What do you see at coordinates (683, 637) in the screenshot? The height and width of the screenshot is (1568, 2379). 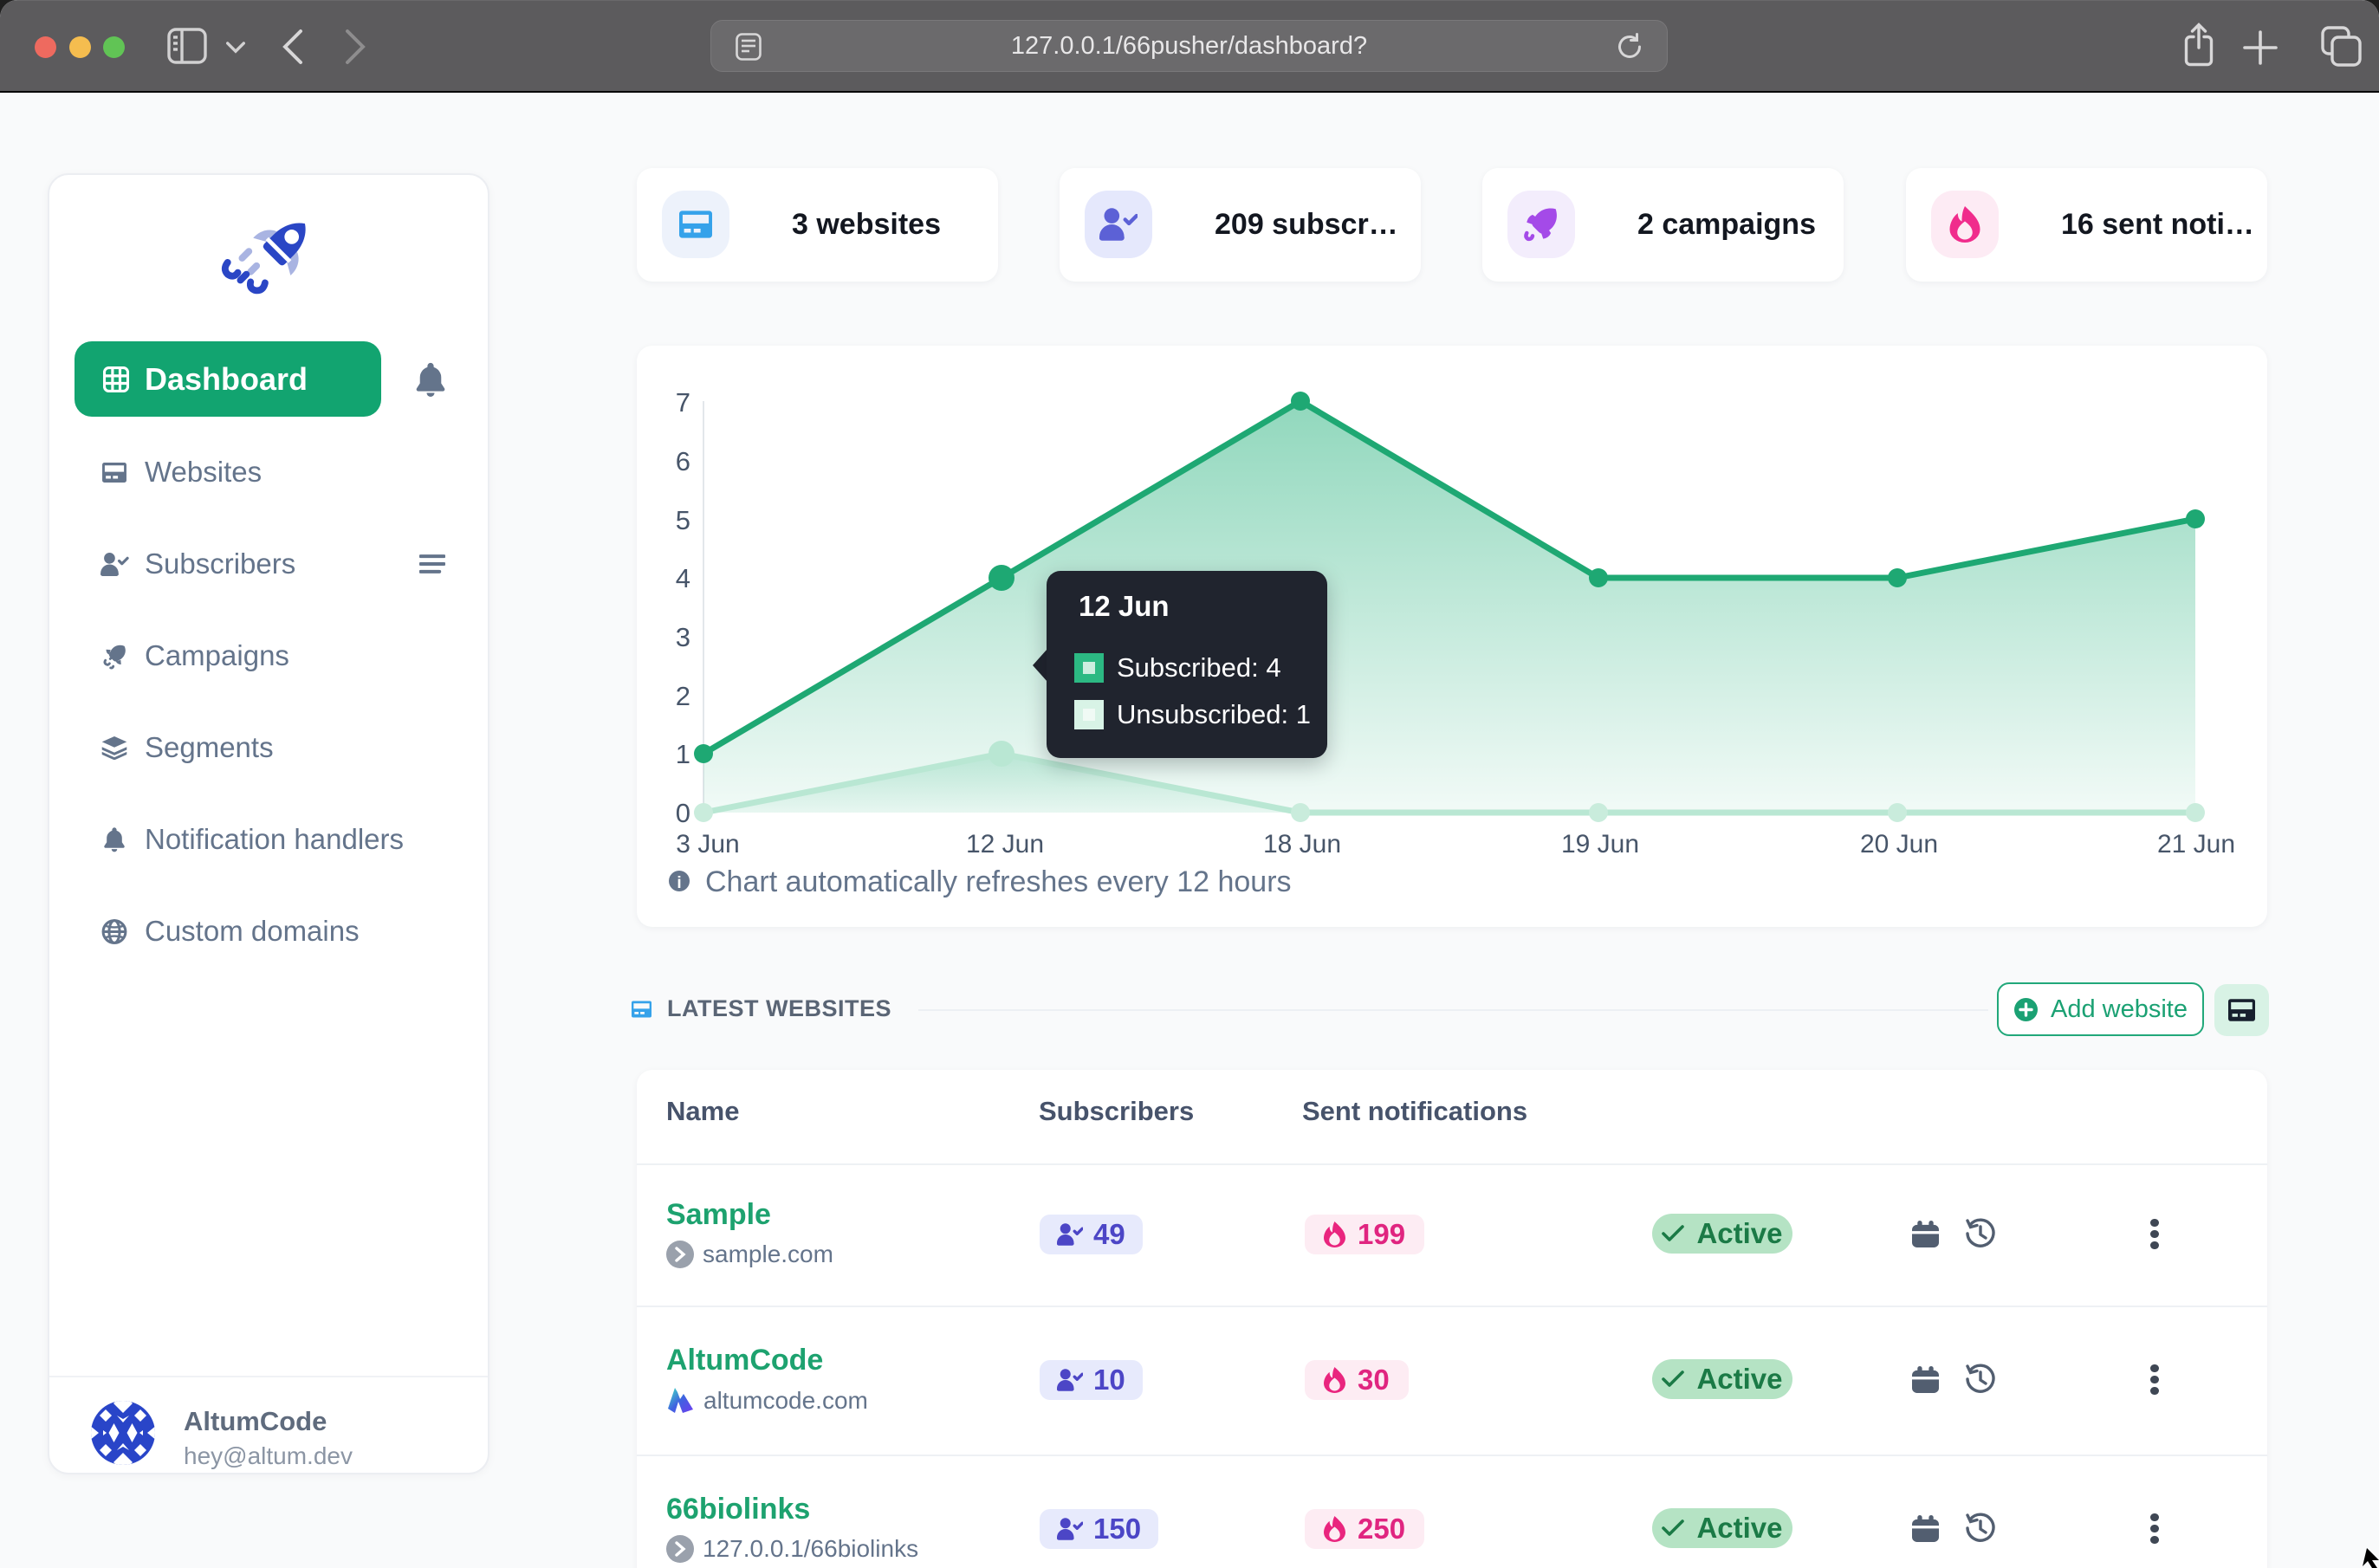 I see `svg-text: 3` at bounding box center [683, 637].